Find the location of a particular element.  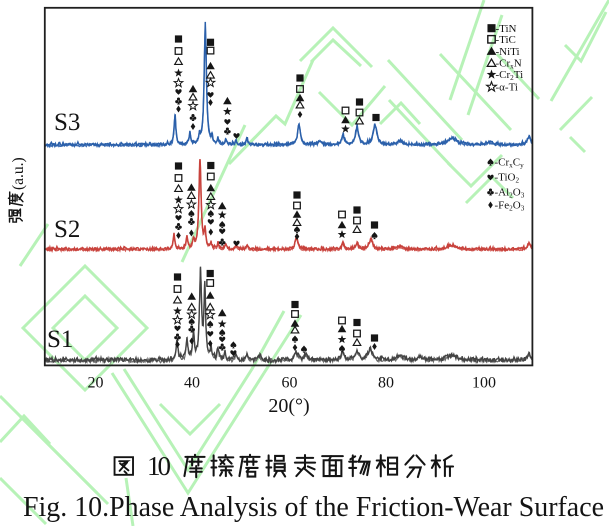

svg-text: 20 is located at coordinates (96, 383).